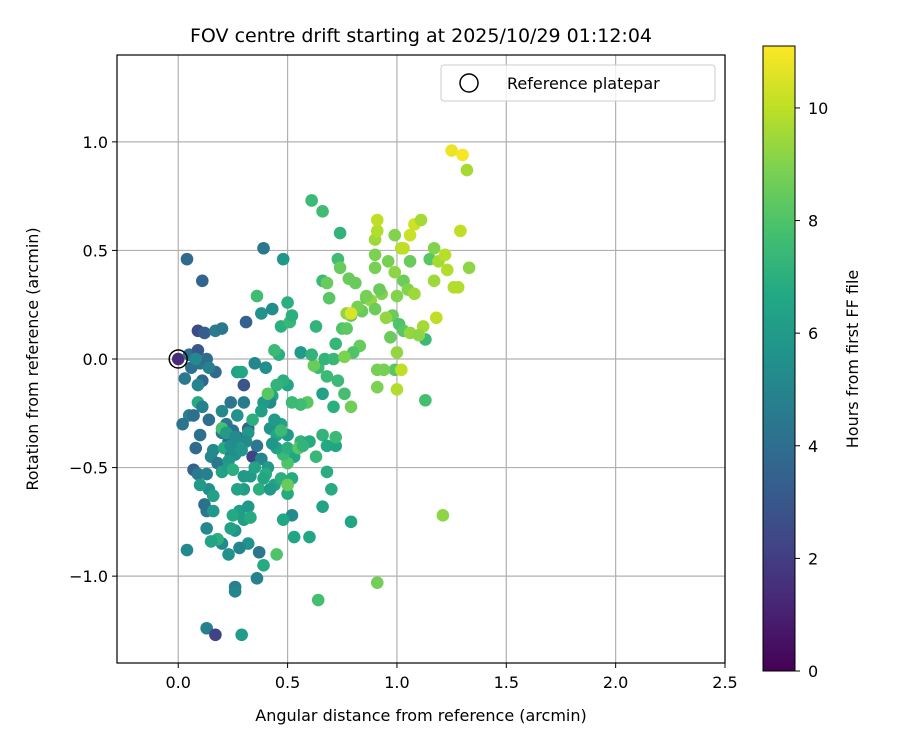 The height and width of the screenshot is (750, 900). I want to click on y-tick-label: −0.5, so click(88, 468).